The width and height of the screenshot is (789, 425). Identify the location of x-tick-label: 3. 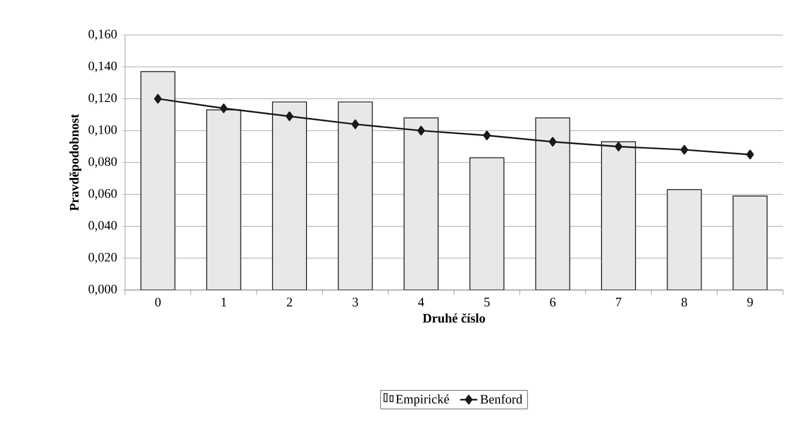
(355, 302).